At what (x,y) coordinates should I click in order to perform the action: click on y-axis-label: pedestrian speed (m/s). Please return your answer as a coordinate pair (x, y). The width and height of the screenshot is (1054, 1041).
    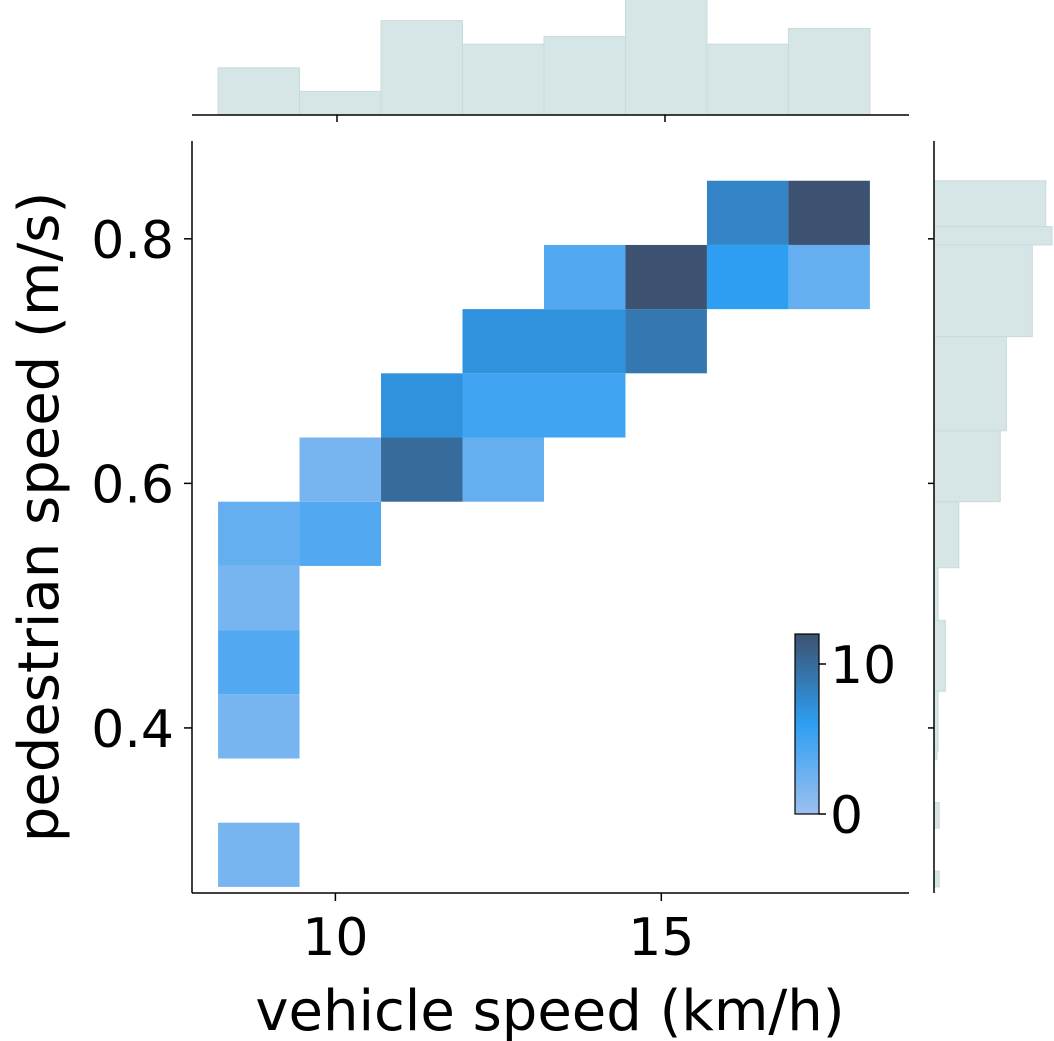
    Looking at the image, I should click on (39, 517).